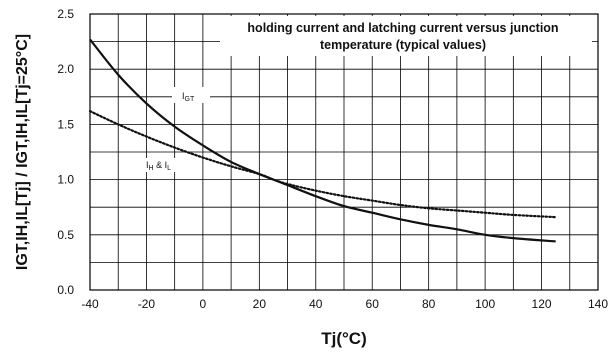 The width and height of the screenshot is (614, 354). What do you see at coordinates (65, 69) in the screenshot?
I see `y-tick-label: 2.0` at bounding box center [65, 69].